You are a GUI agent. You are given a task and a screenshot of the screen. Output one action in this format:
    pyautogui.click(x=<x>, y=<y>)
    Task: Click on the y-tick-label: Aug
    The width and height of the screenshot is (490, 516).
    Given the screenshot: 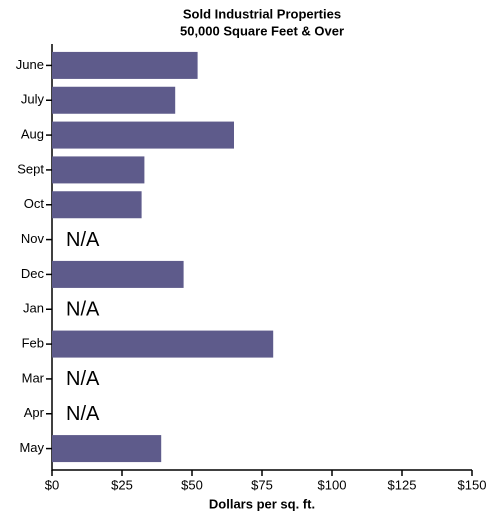 What is the action you would take?
    pyautogui.click(x=32, y=134)
    